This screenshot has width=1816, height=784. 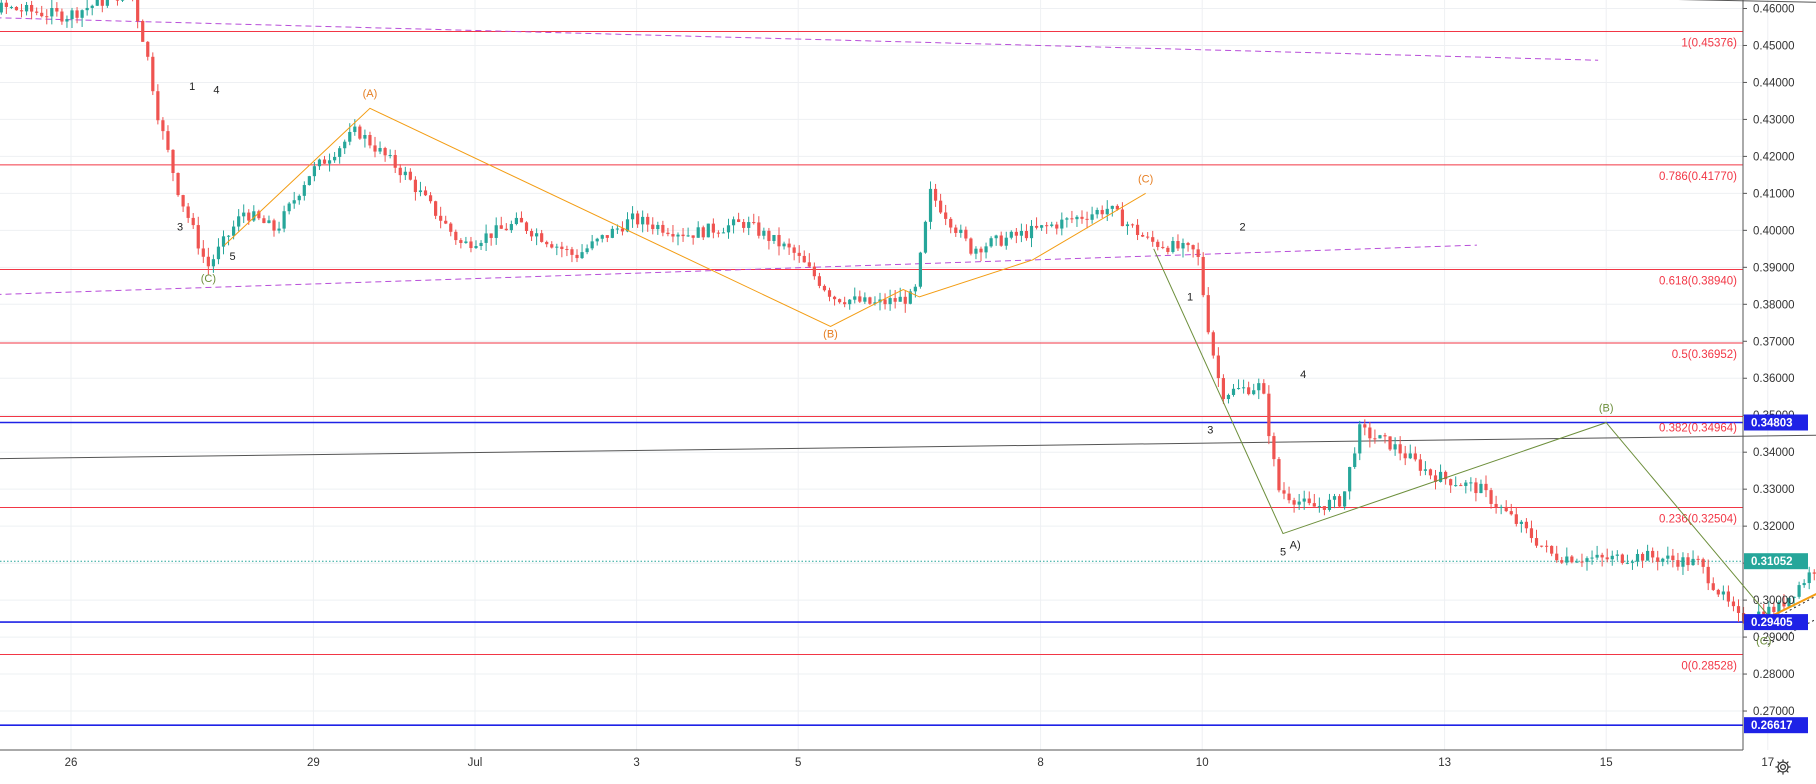 I want to click on y-tick-label: 0.39000, so click(x=1774, y=268).